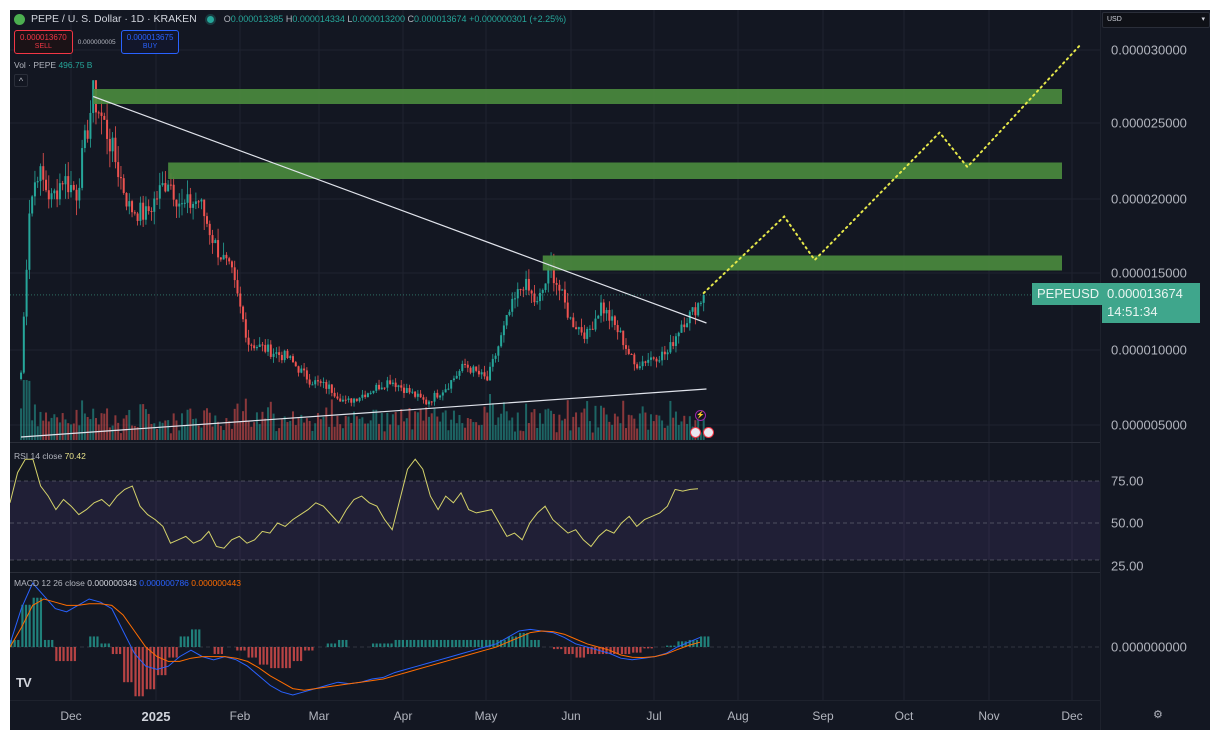  I want to click on price-tick: 0.000030000, so click(1149, 50).